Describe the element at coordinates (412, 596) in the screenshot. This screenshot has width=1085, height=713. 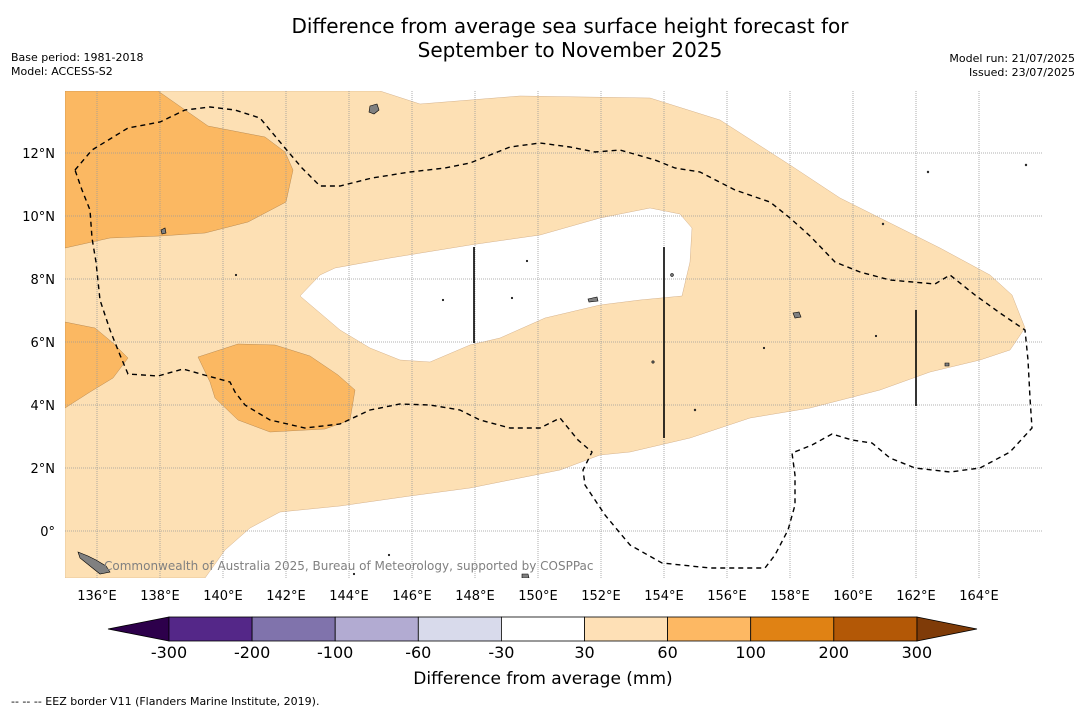
I see `longitude-label: 146°E` at that location.